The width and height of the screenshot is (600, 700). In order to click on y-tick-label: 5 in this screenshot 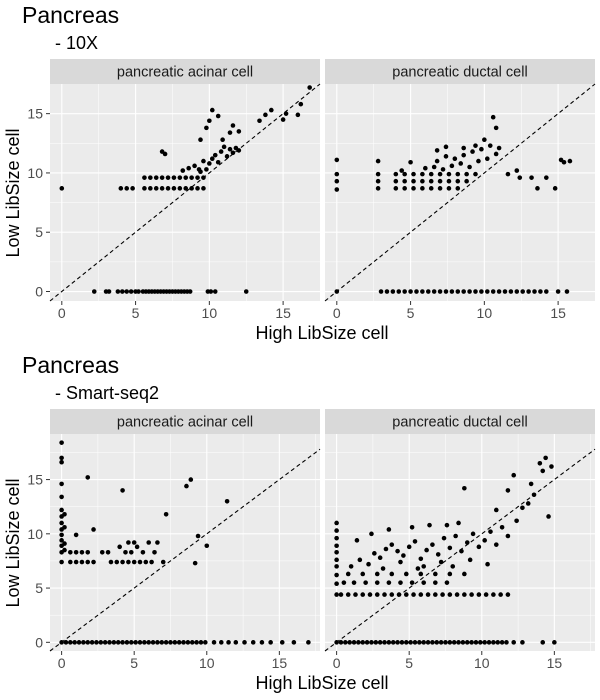, I will do `click(39, 588)`.